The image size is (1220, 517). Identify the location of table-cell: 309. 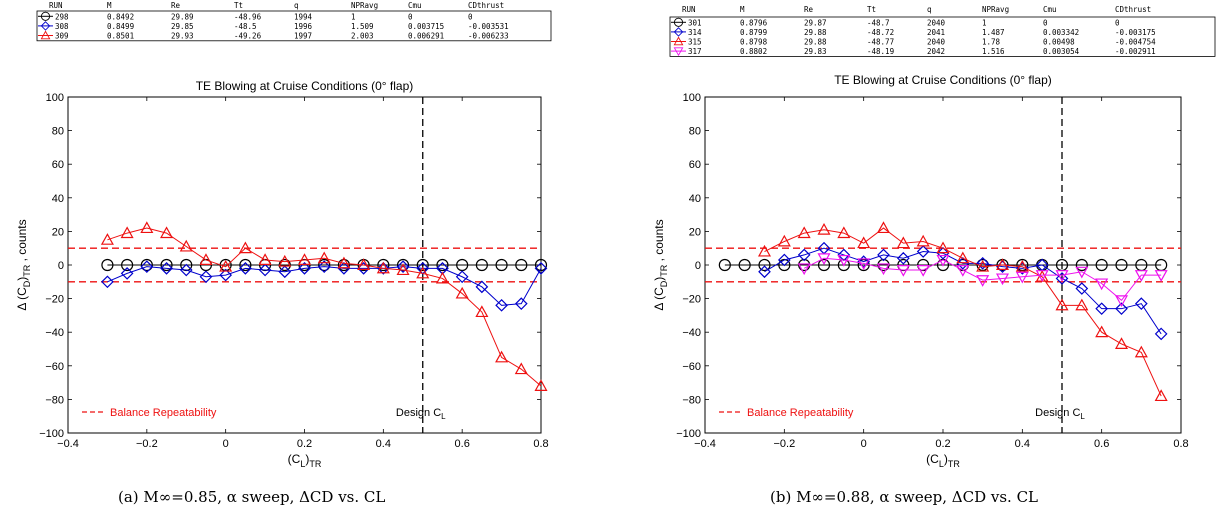
(62, 36).